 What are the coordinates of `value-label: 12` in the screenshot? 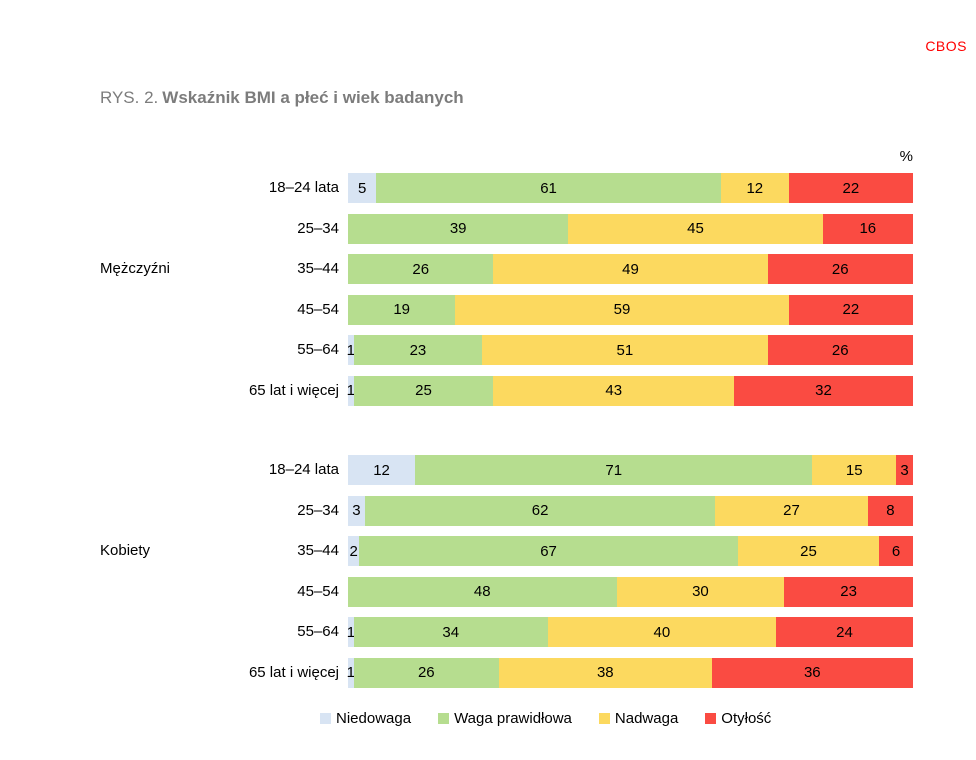 It's located at (381, 470).